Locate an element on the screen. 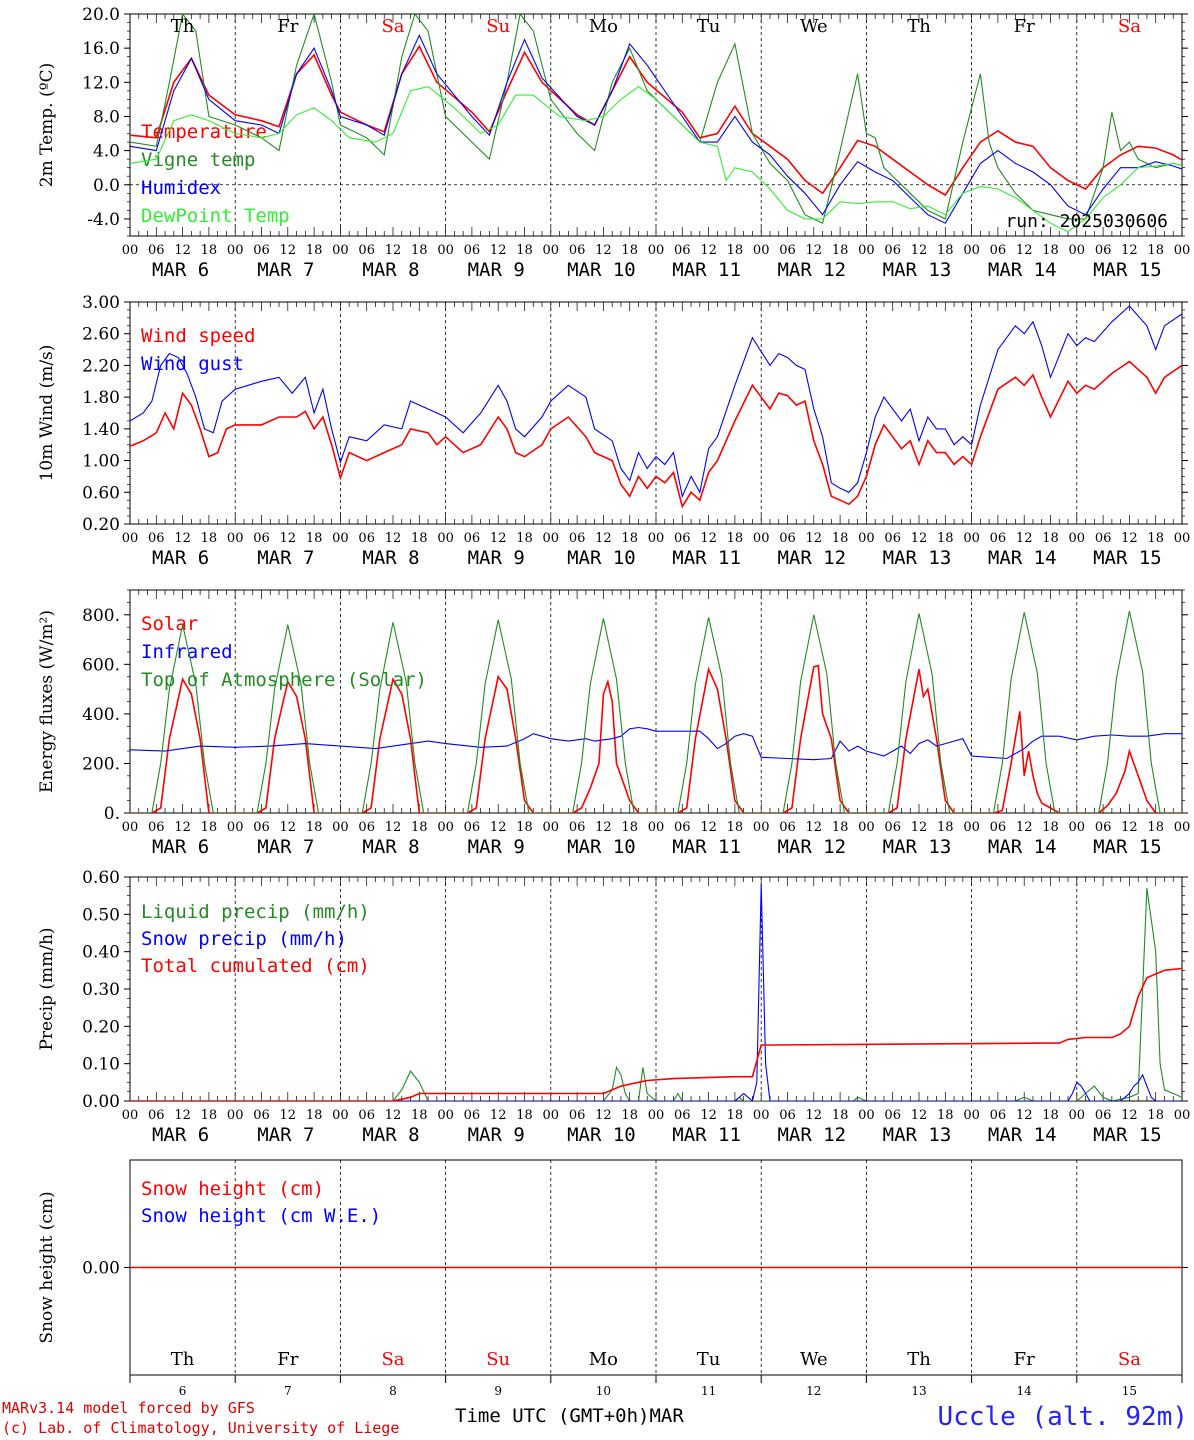  panel3-date-label: MAR 14 is located at coordinates (1022, 847).